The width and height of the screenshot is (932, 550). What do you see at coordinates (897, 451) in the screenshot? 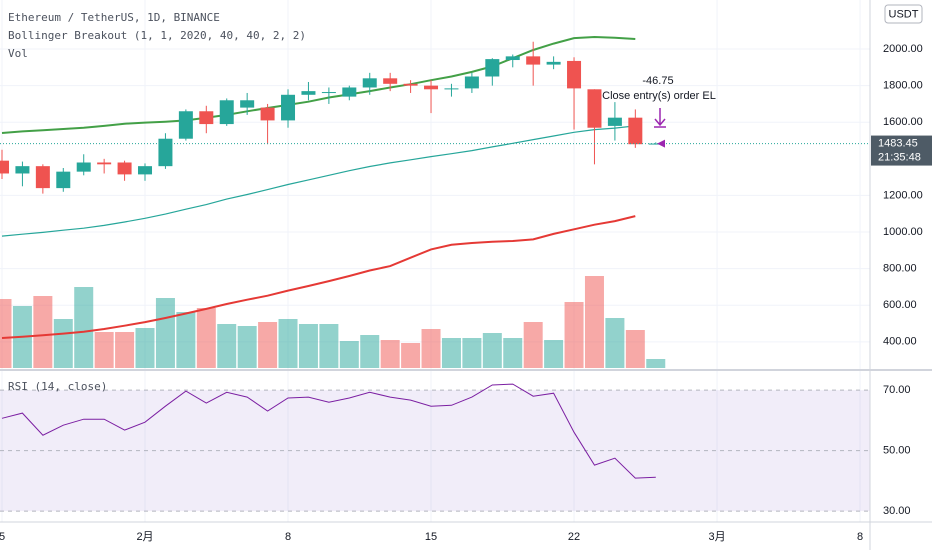
I see `rsi-tick-label: 50.00` at bounding box center [897, 451].